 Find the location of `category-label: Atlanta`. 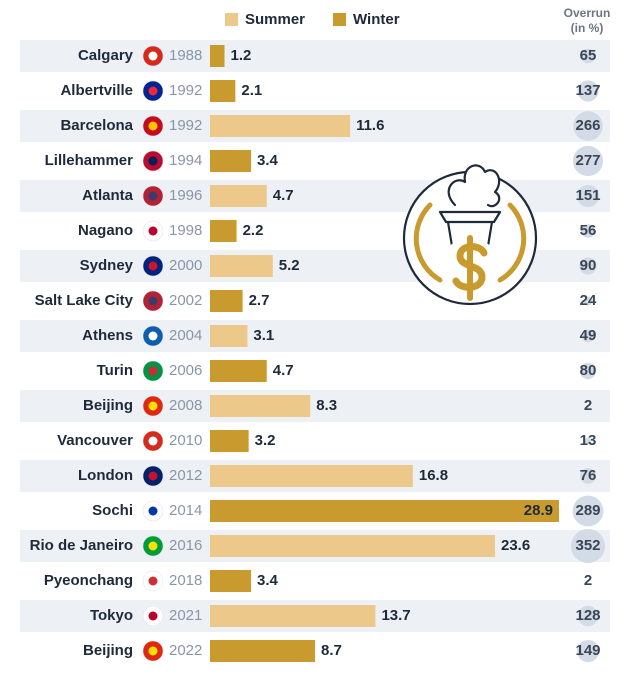

category-label: Atlanta is located at coordinates (107, 195).